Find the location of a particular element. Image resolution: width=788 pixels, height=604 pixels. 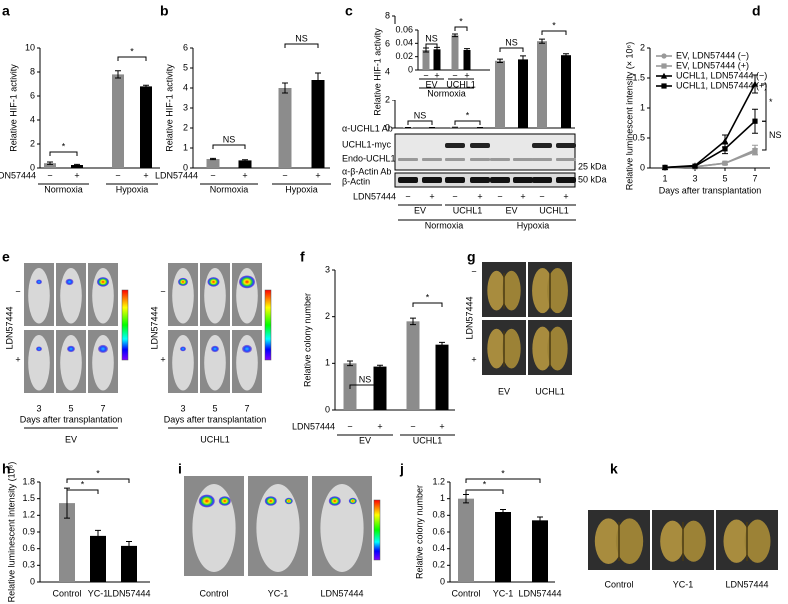

blot-marker: 25 kDa is located at coordinates (592, 166).